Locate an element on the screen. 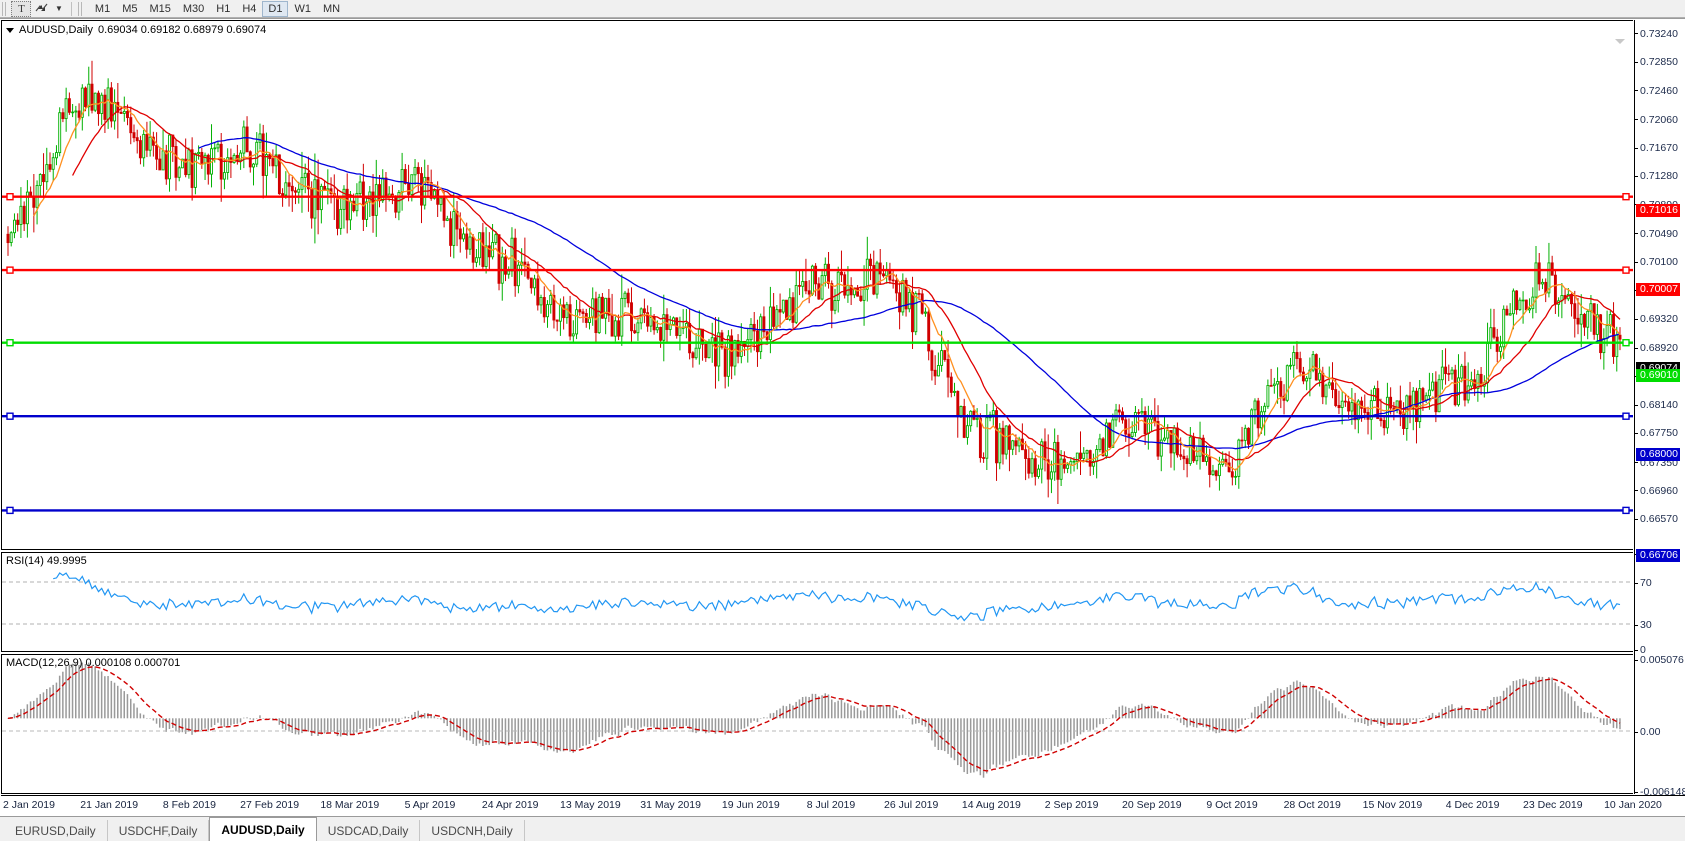 Image resolution: width=1685 pixels, height=841 pixels. date-tick: 21 Jan 2019 is located at coordinates (109, 805).